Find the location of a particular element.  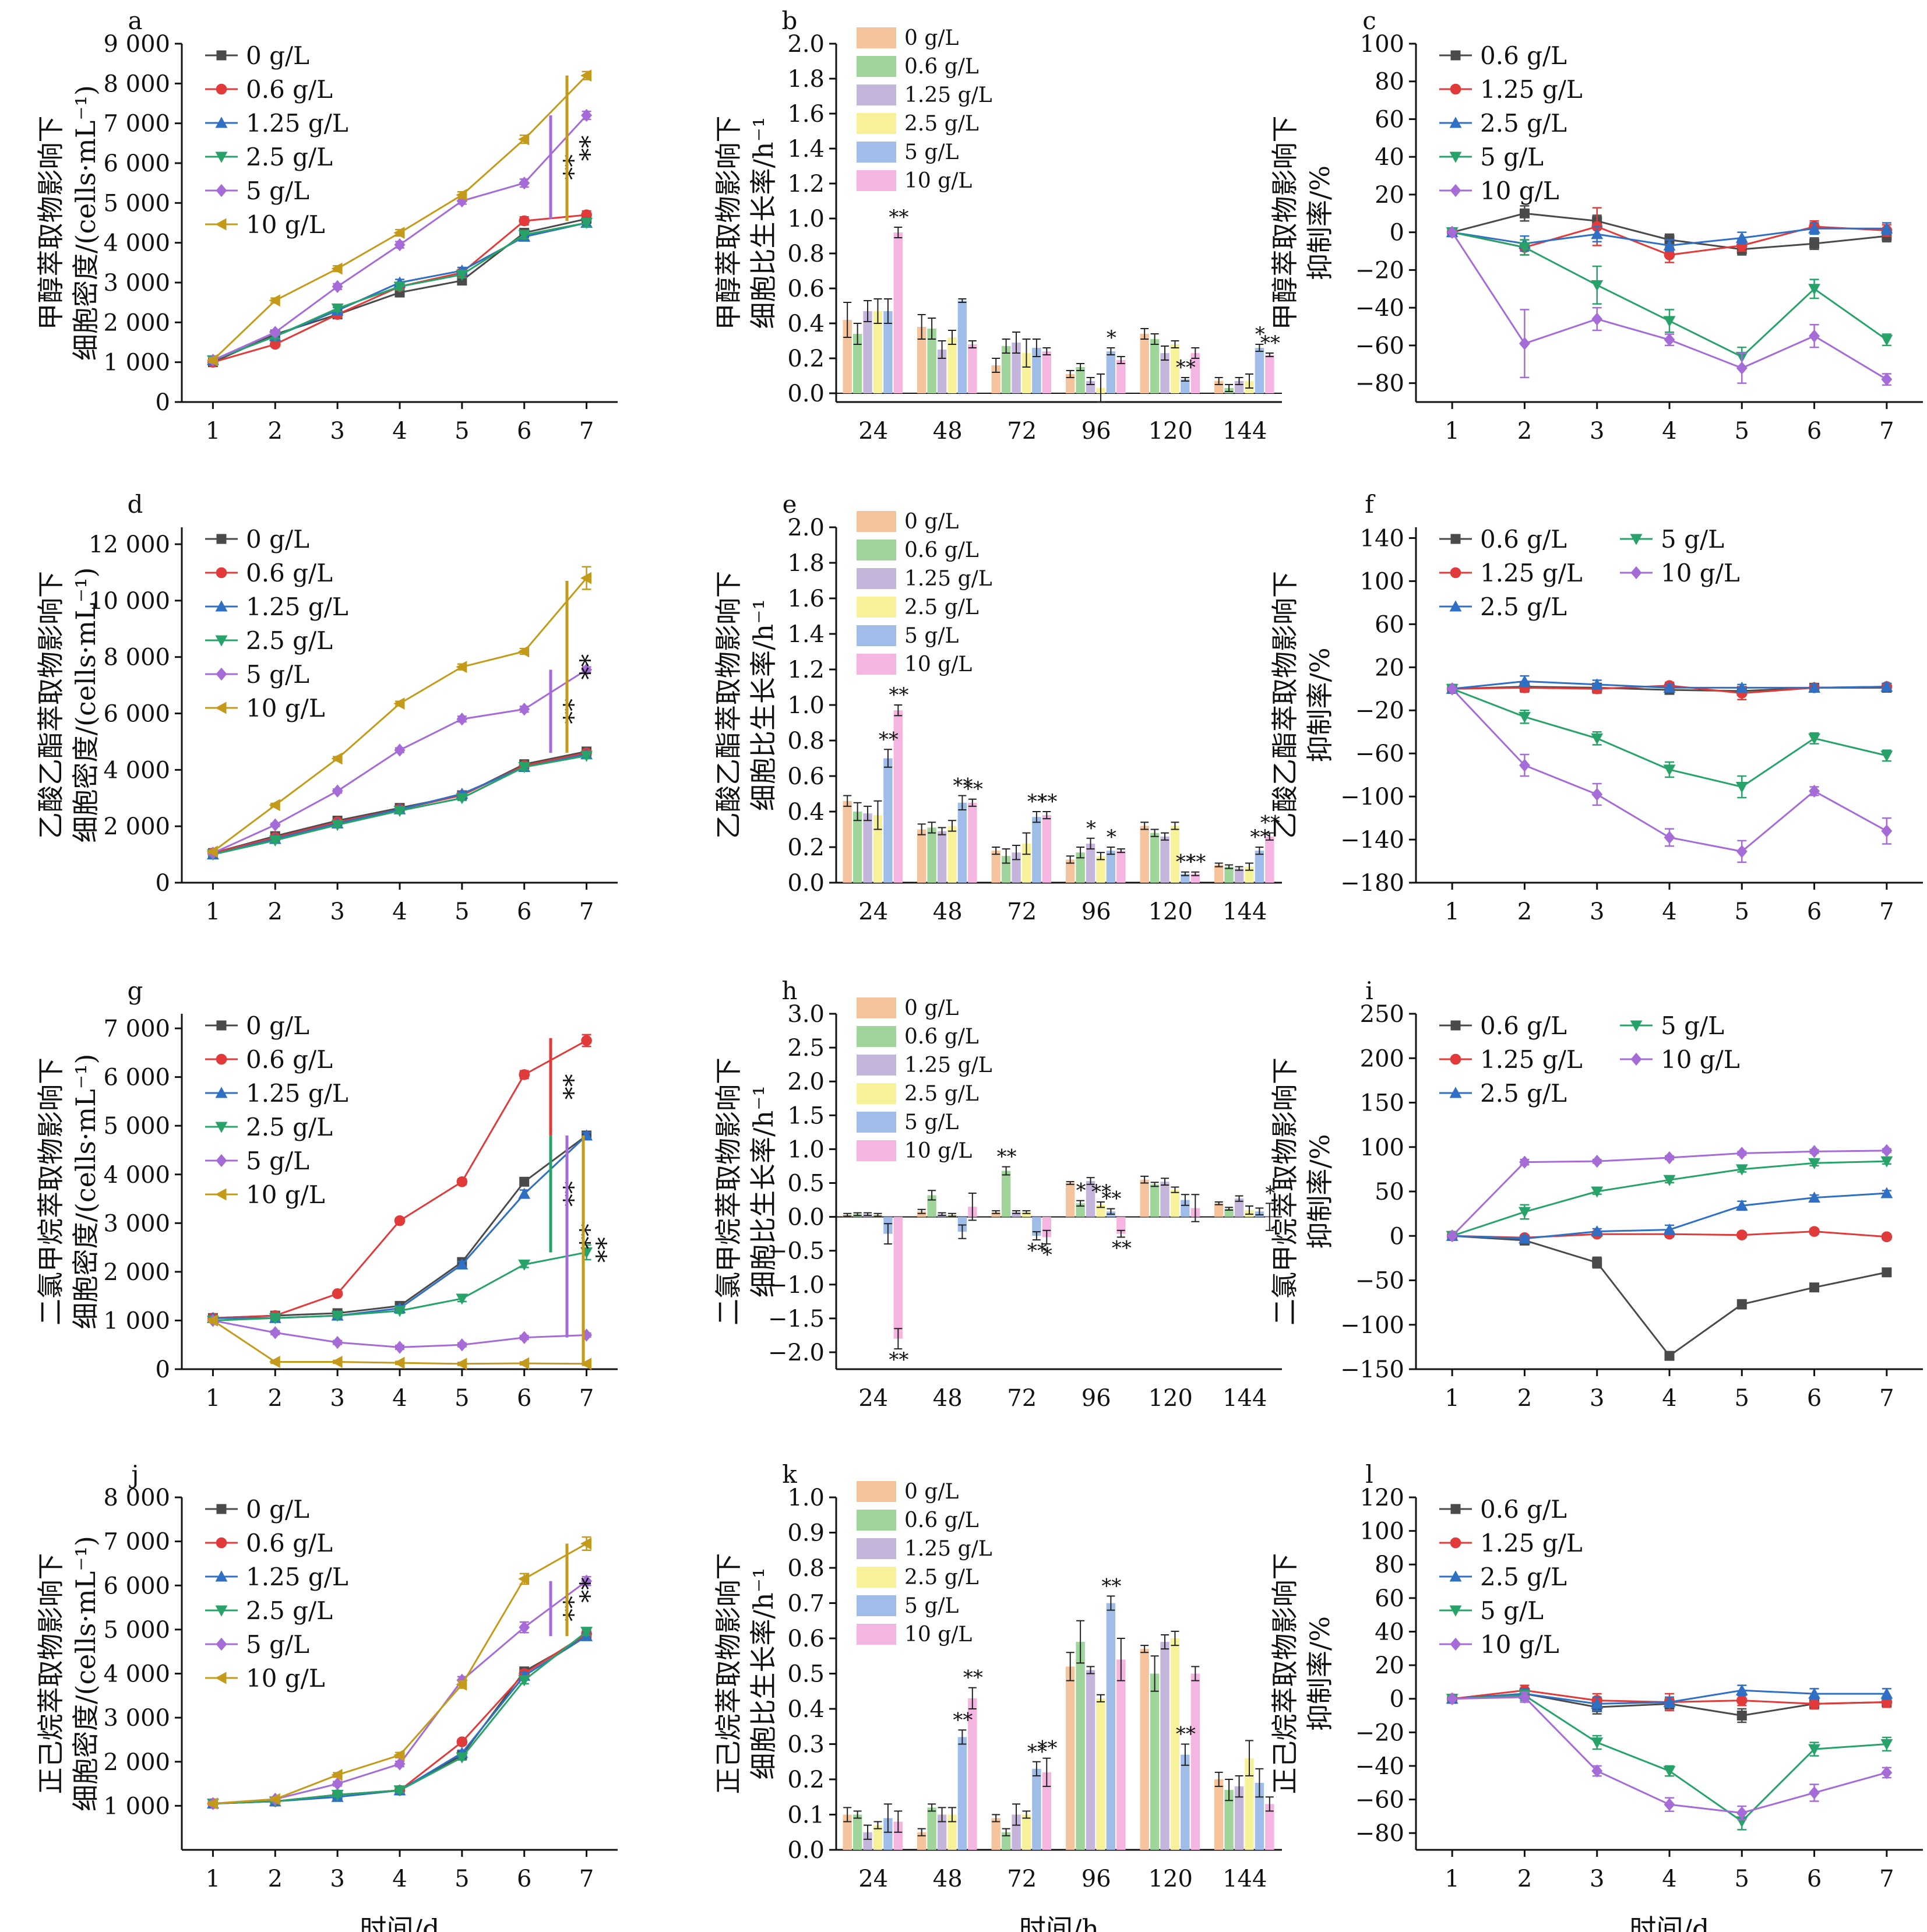

x-tick-label-k: 144 is located at coordinates (1245, 1879).